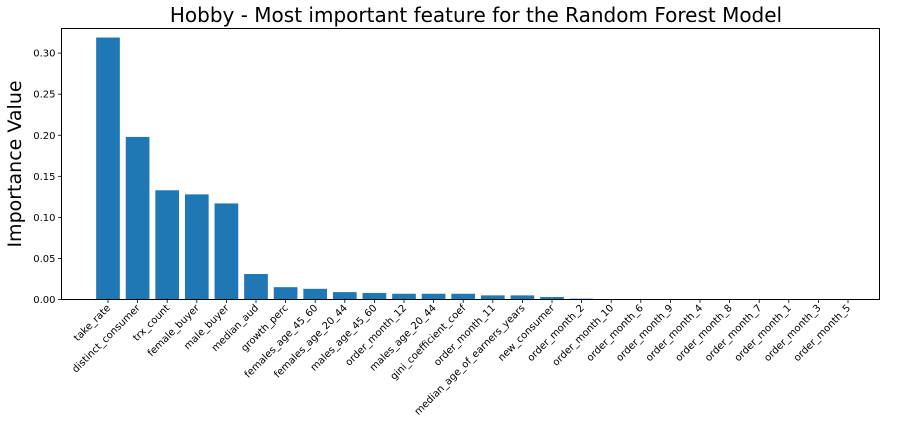 This screenshot has height=428, width=902. What do you see at coordinates (470, 360) in the screenshot?
I see `x-tick-label: median_age_of_earners_years` at bounding box center [470, 360].